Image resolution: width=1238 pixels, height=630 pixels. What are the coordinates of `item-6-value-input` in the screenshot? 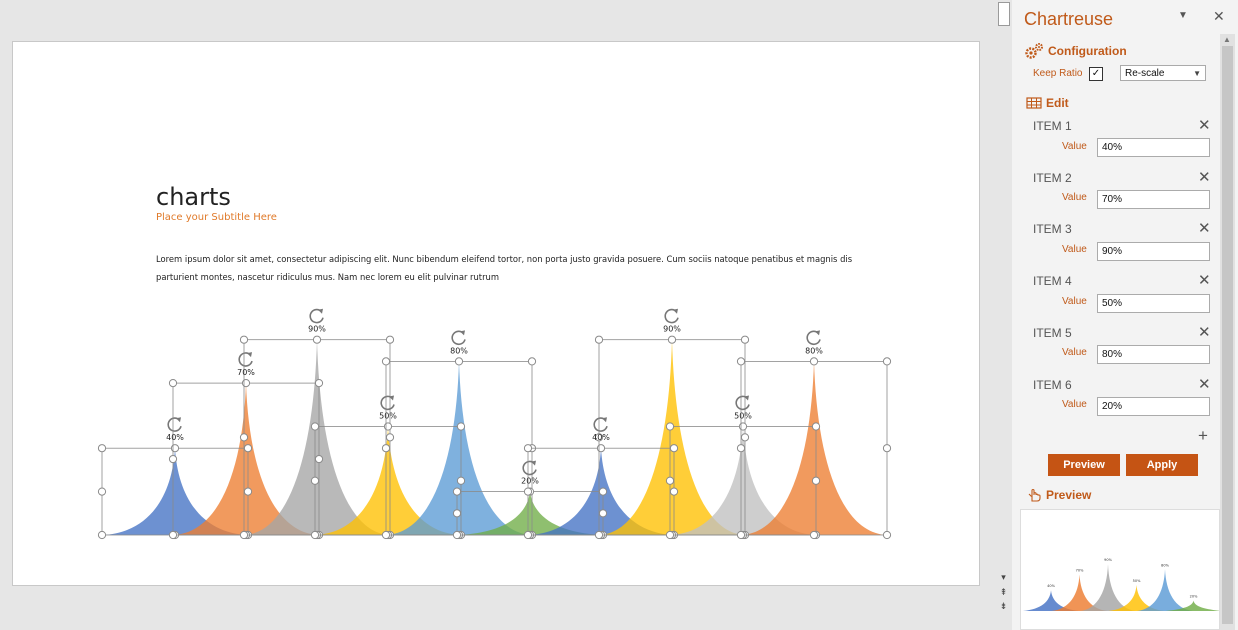 It's located at (1153, 406).